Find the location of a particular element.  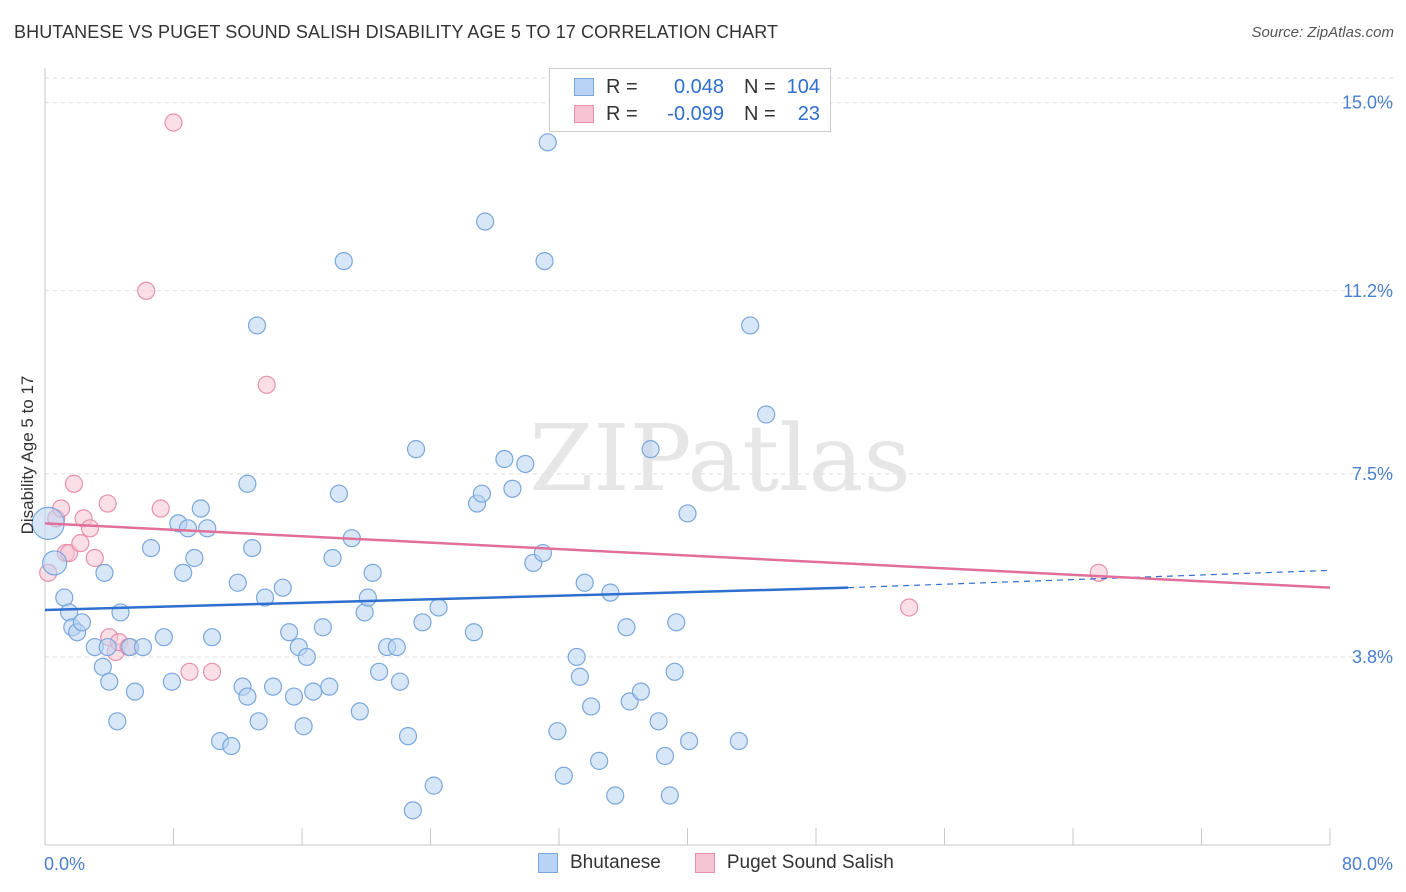

series-label-puget-sound-salish: Puget Sound Salish is located at coordinates (810, 862).